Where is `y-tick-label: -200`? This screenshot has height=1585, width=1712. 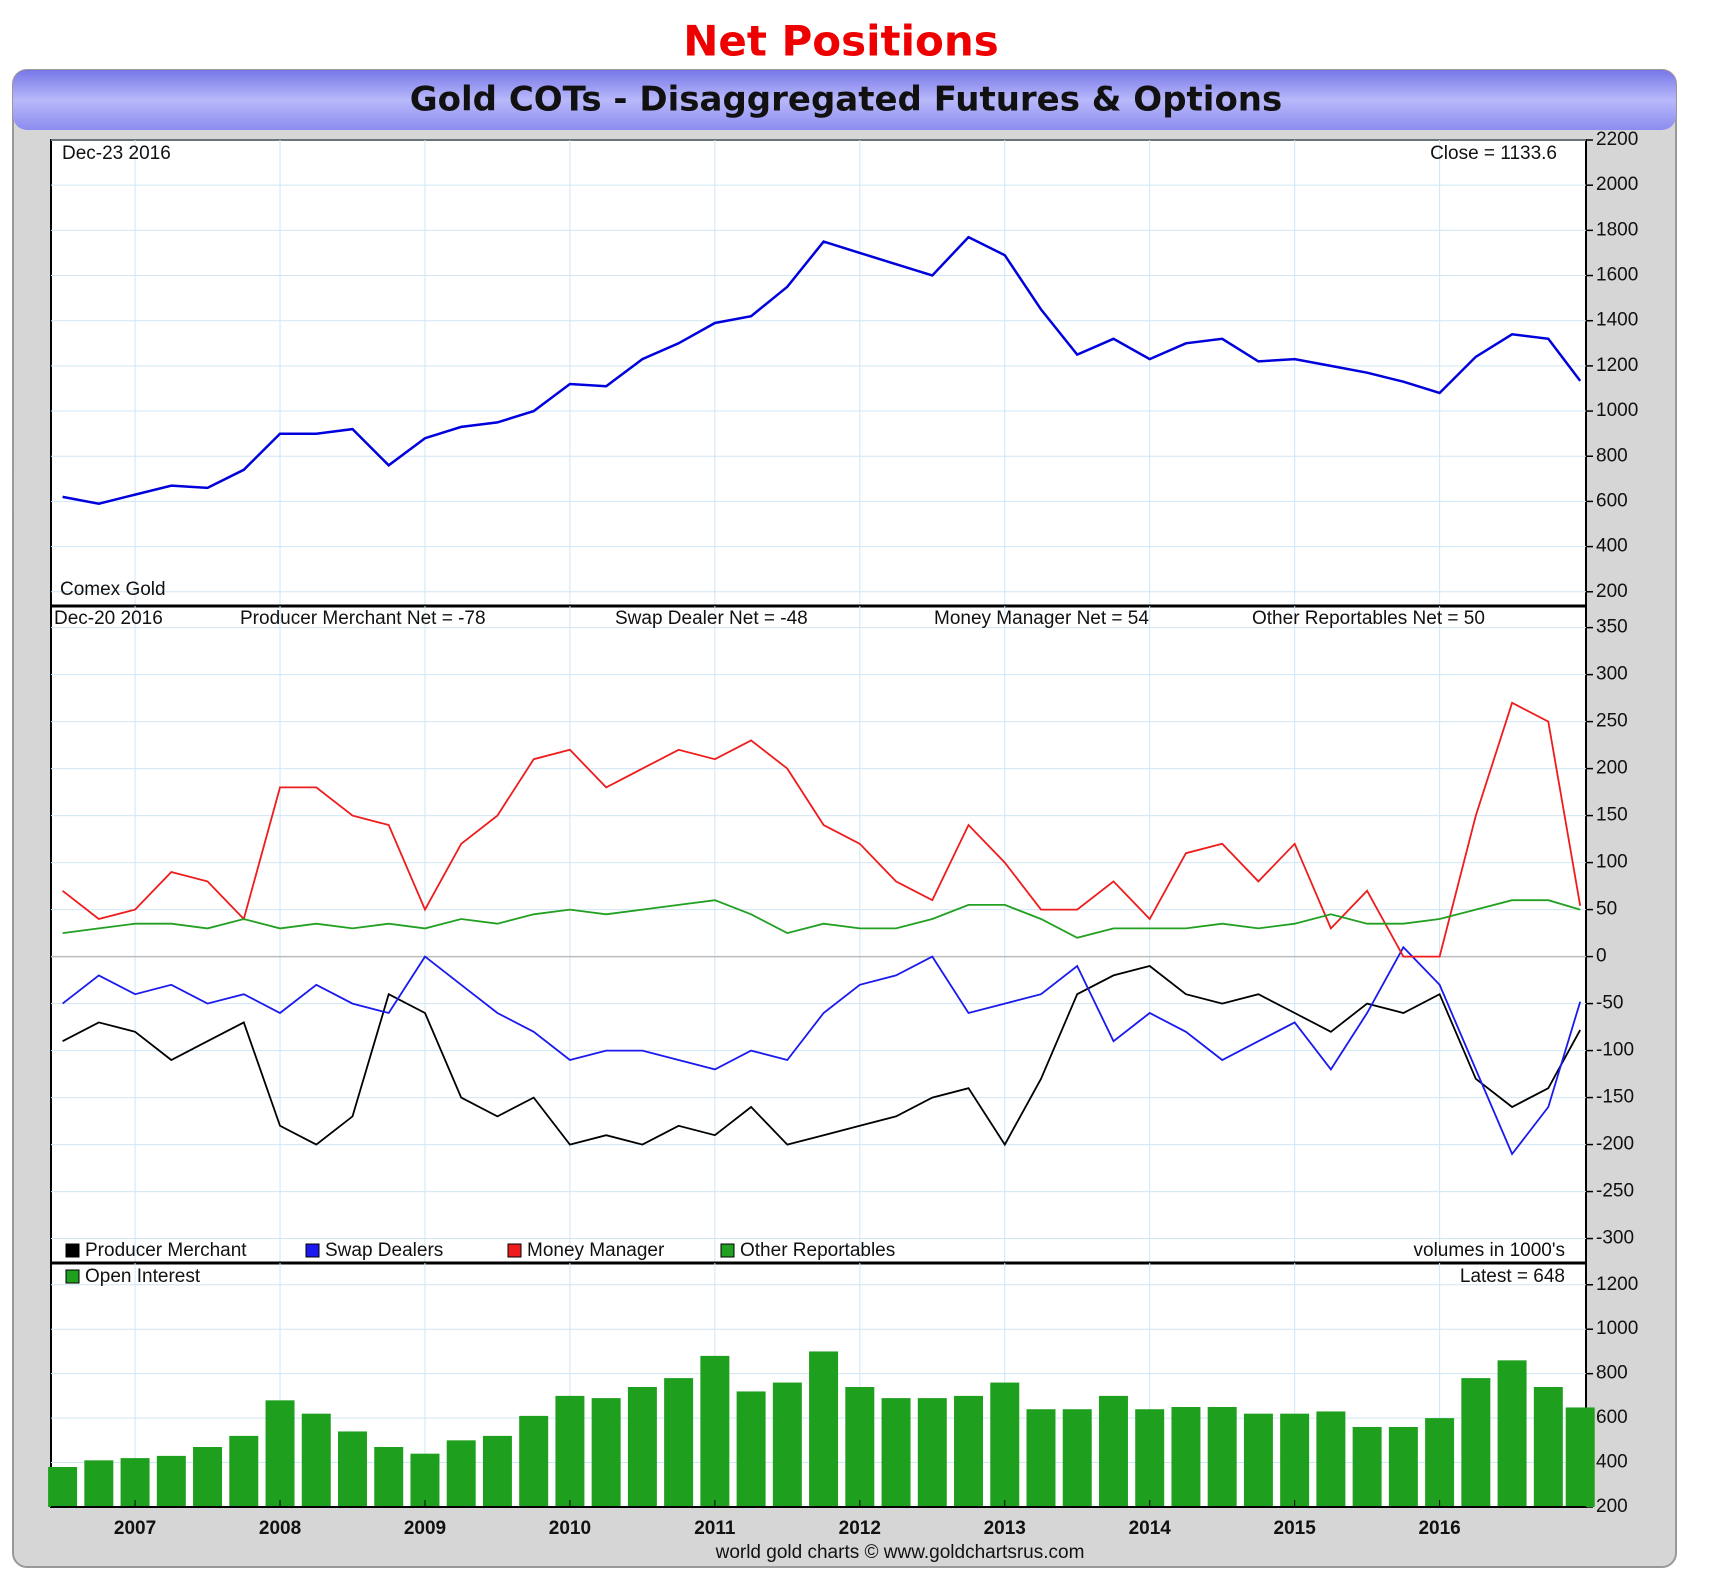 y-tick-label: -200 is located at coordinates (1615, 1144).